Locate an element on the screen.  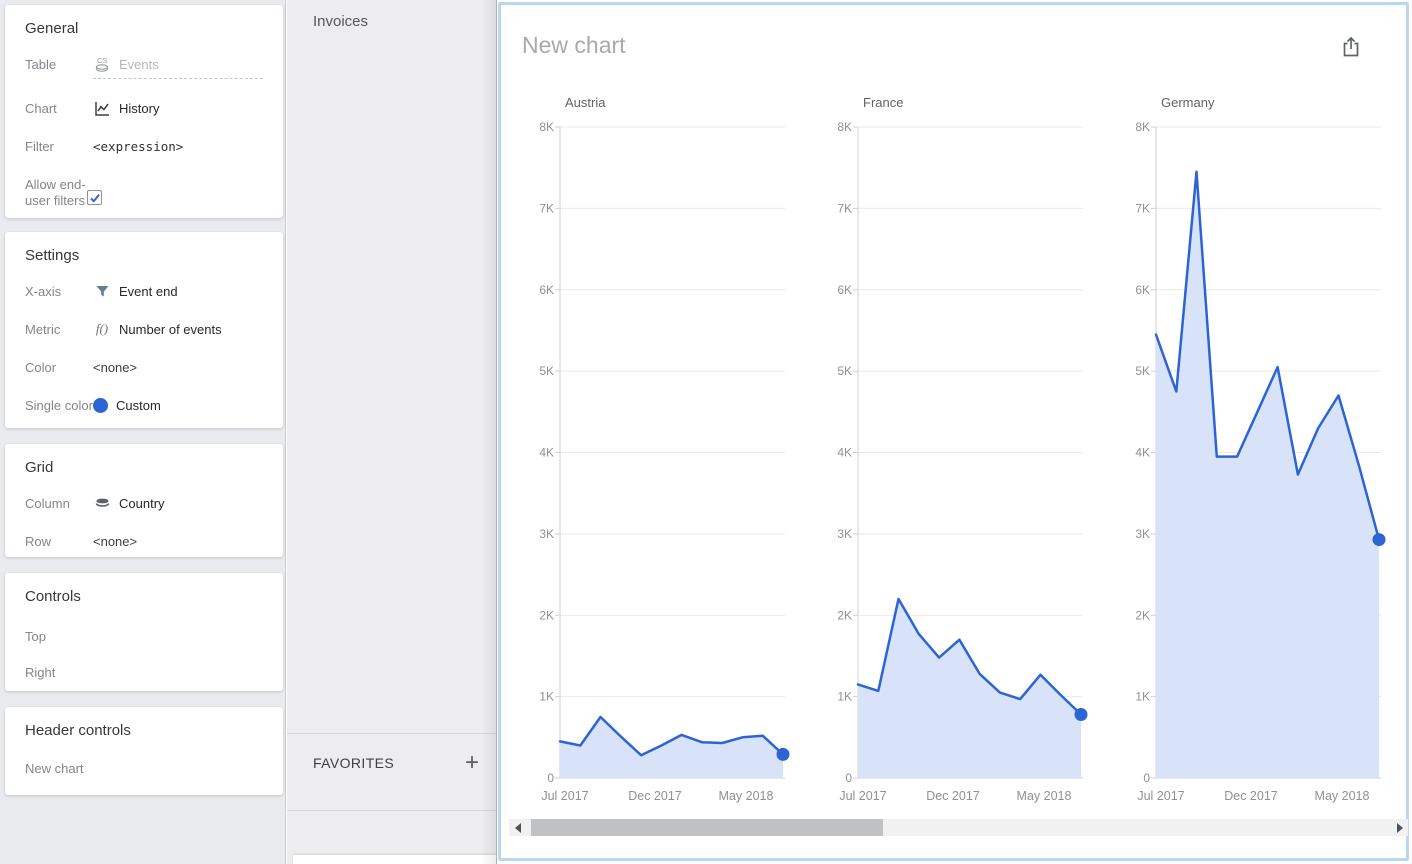
grid-row-row: Row <none> is located at coordinates (144, 541).